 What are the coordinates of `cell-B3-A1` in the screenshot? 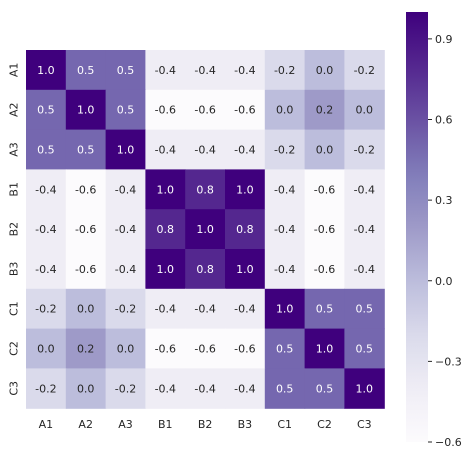 It's located at (46, 269).